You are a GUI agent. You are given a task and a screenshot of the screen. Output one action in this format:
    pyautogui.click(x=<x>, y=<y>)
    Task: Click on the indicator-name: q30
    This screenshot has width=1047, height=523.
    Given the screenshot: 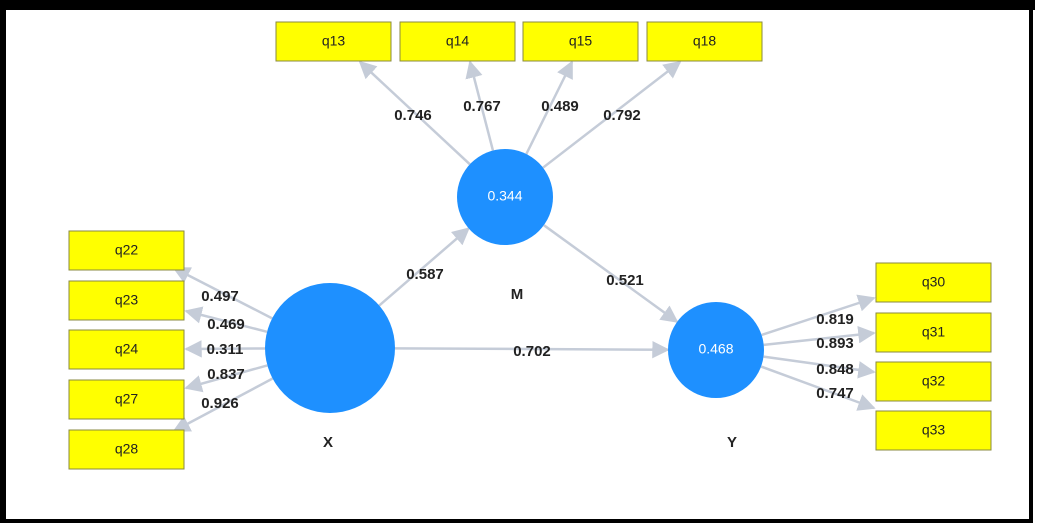 What is the action you would take?
    pyautogui.click(x=934, y=282)
    